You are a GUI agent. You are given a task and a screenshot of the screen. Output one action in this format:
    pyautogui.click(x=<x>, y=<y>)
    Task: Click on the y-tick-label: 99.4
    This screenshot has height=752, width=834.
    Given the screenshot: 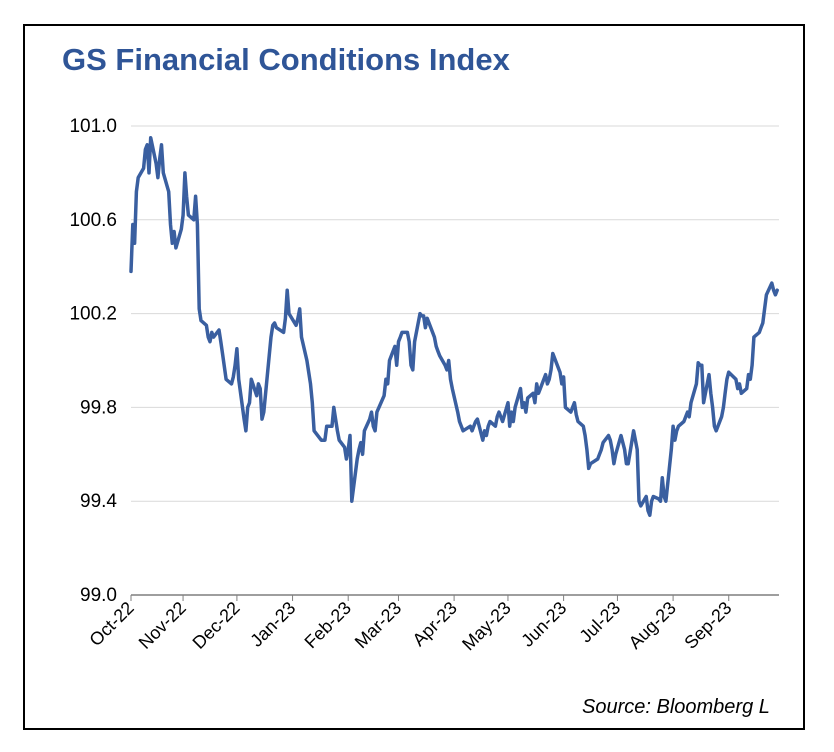 What is the action you would take?
    pyautogui.click(x=98, y=501)
    